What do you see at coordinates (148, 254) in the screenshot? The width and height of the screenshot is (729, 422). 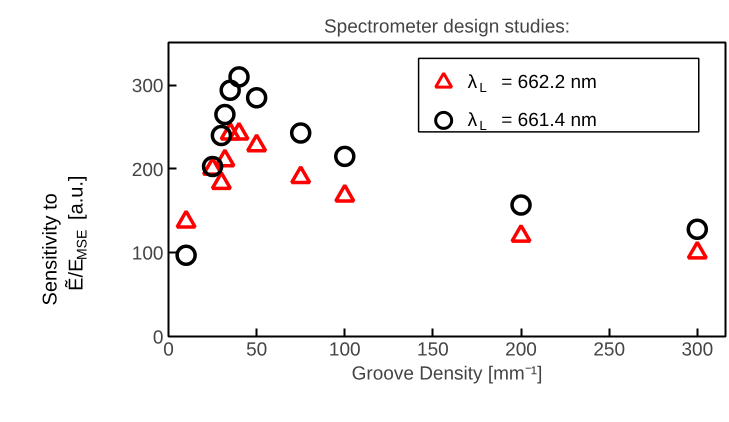 I see `y-tick-label: 100` at bounding box center [148, 254].